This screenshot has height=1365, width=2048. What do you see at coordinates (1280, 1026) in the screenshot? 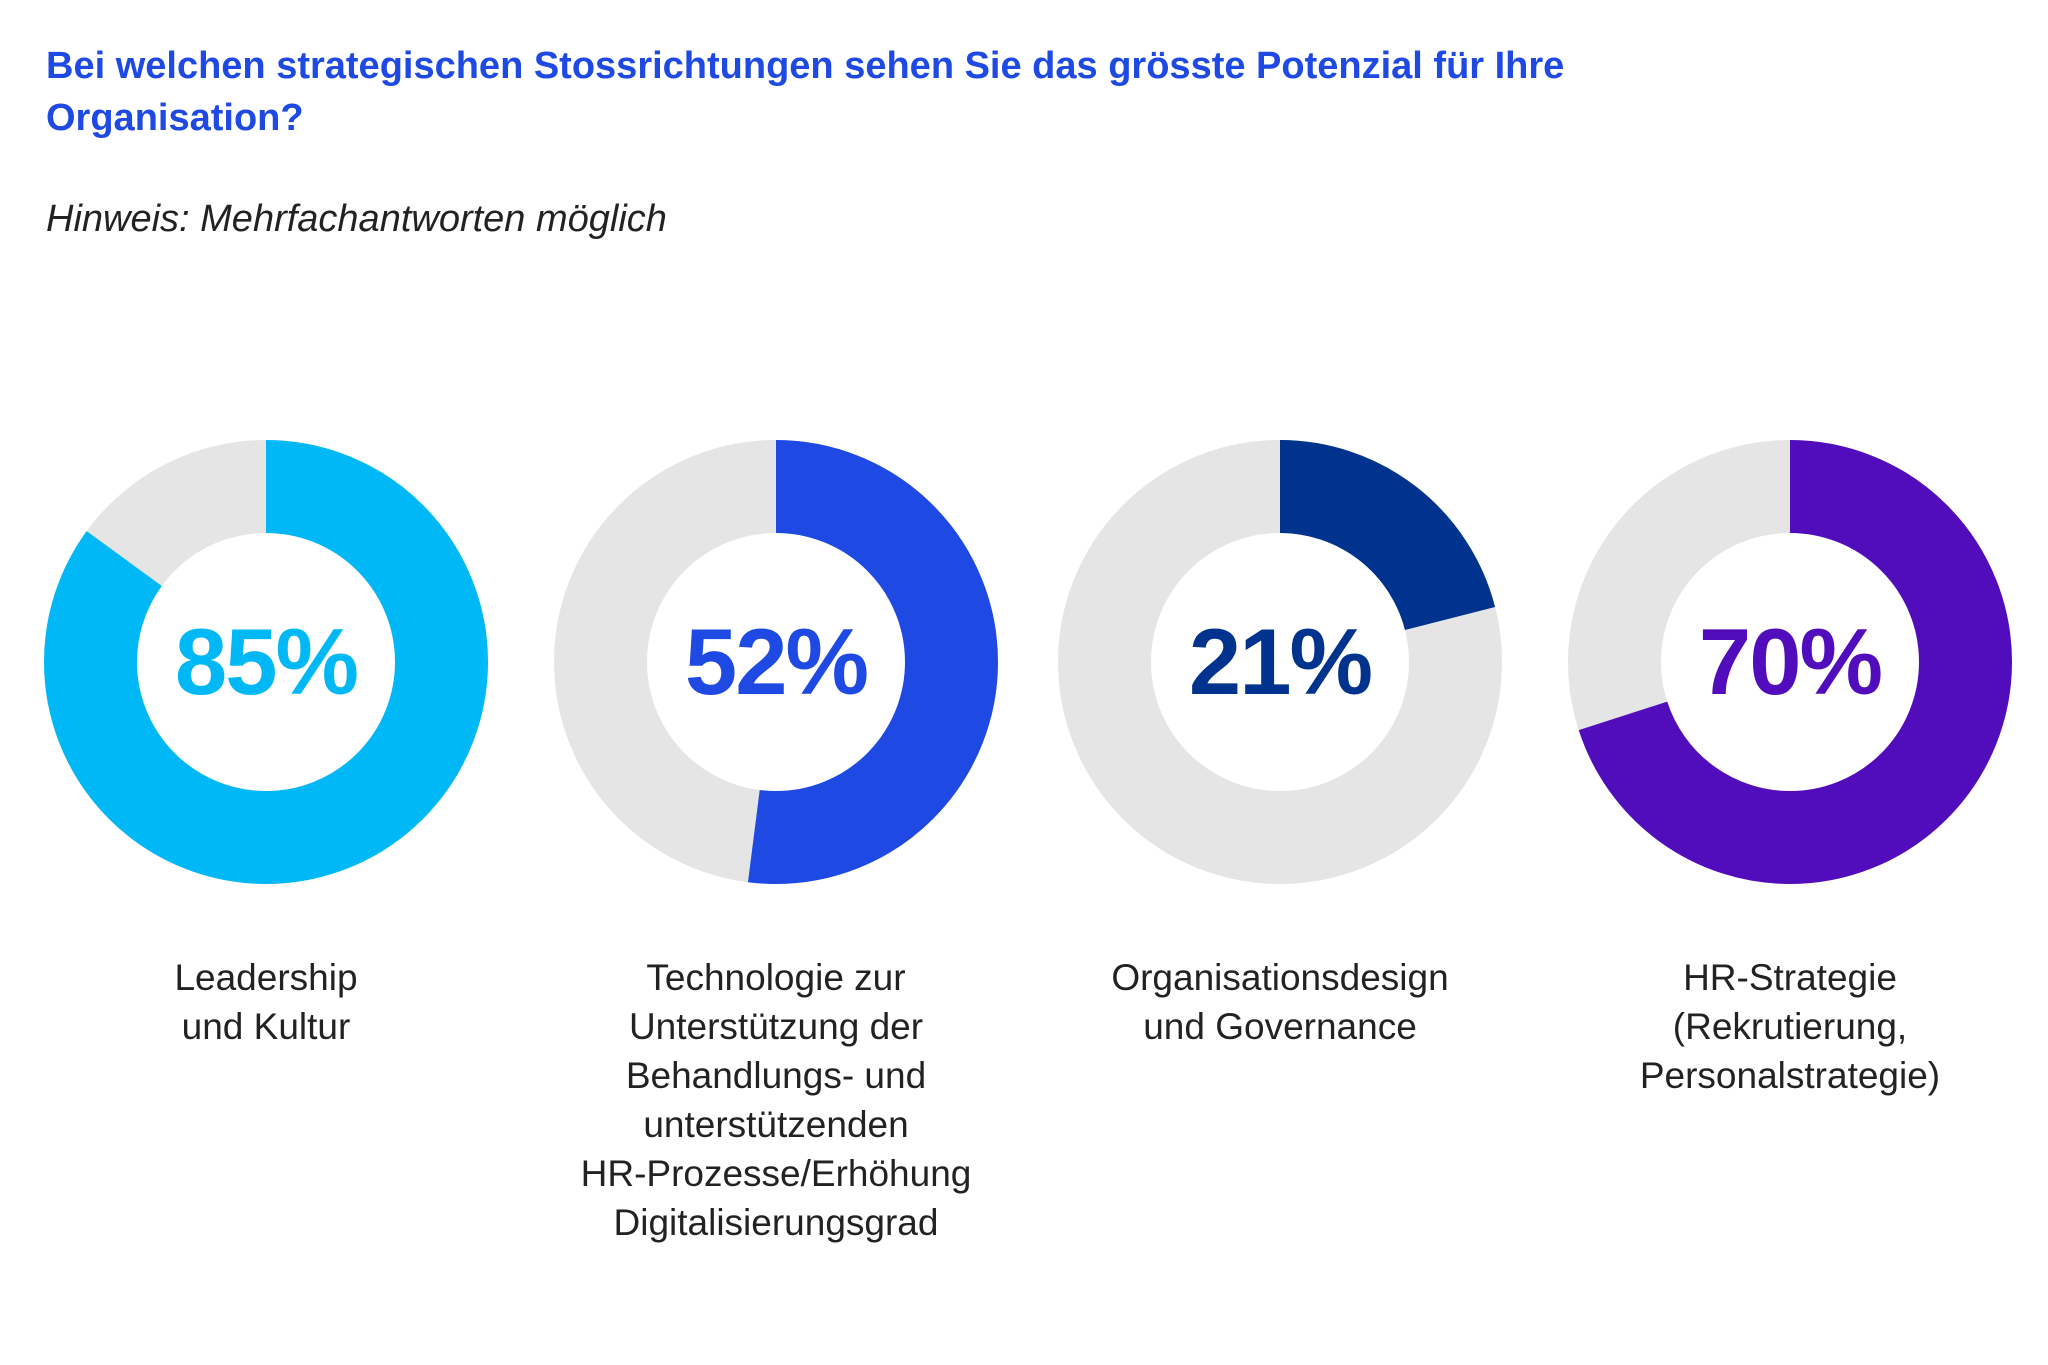
I see `label-line: und Governance` at bounding box center [1280, 1026].